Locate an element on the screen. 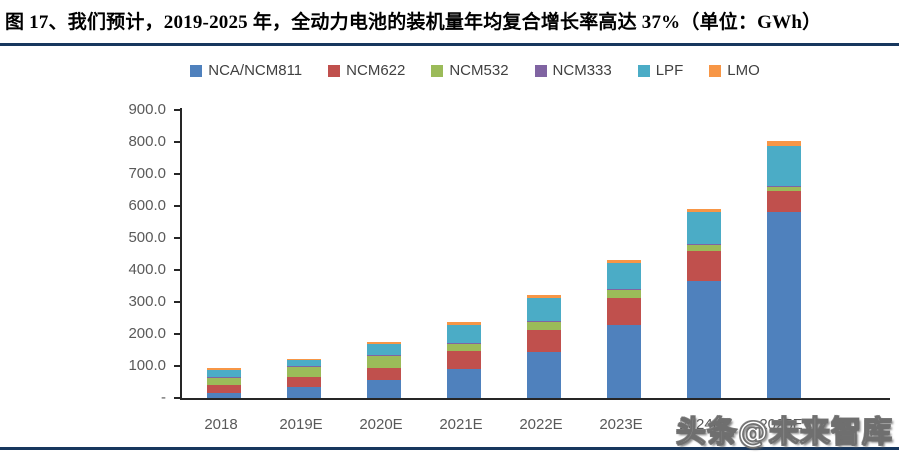 The height and width of the screenshot is (452, 899). y-axis-tick-label: 600.0 is located at coordinates (147, 205).